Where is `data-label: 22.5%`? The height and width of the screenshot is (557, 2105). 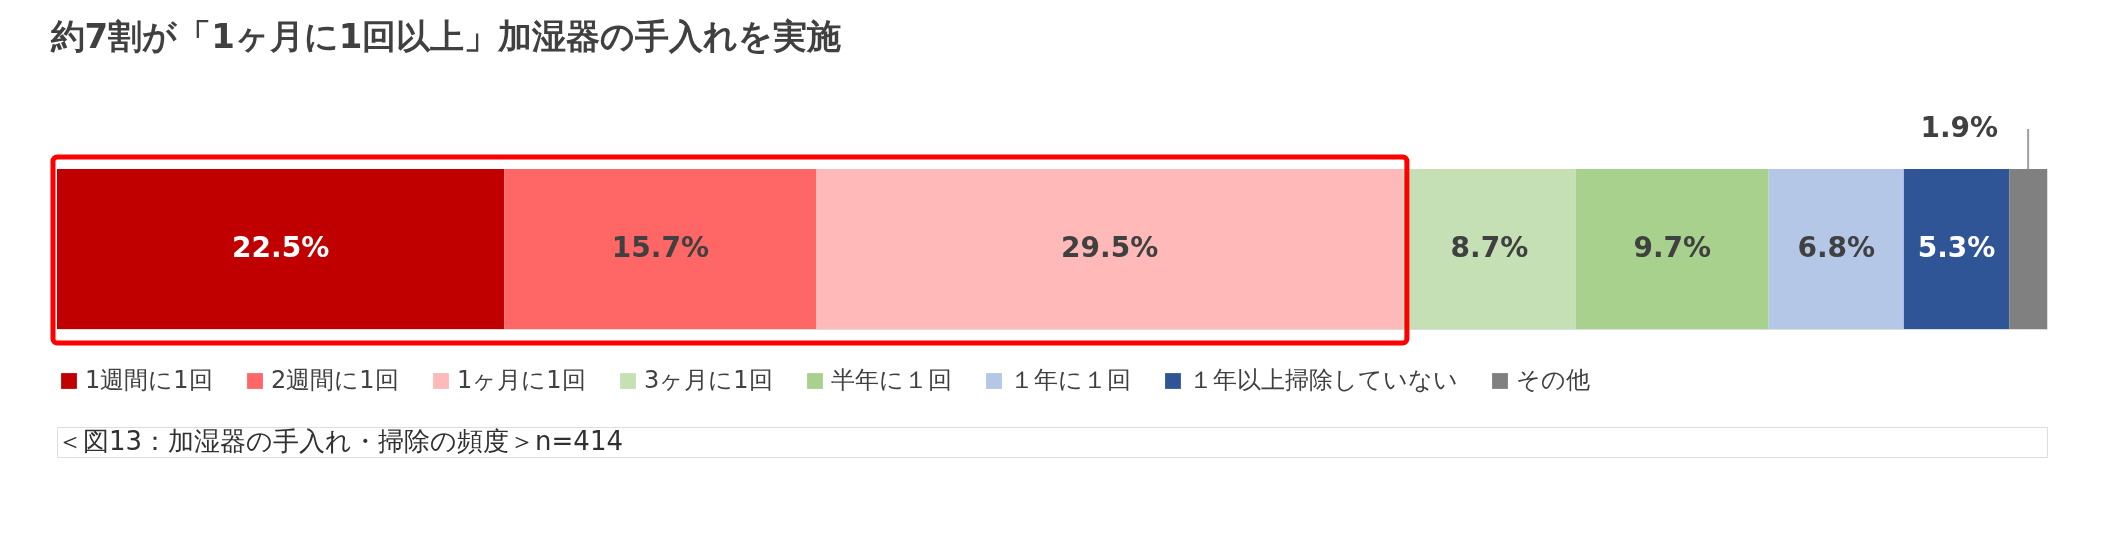
data-label: 22.5% is located at coordinates (281, 247).